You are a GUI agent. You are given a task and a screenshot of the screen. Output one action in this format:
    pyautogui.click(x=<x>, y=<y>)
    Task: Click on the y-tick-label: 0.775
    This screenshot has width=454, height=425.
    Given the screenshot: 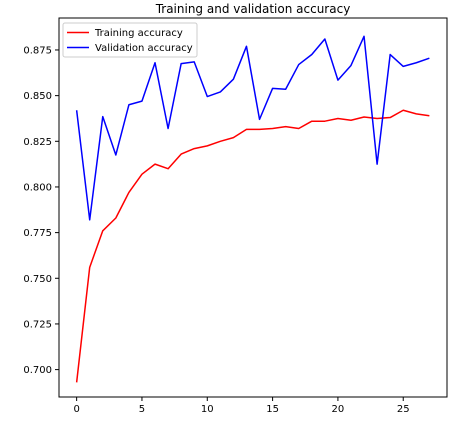 What is the action you would take?
    pyautogui.click(x=37, y=233)
    